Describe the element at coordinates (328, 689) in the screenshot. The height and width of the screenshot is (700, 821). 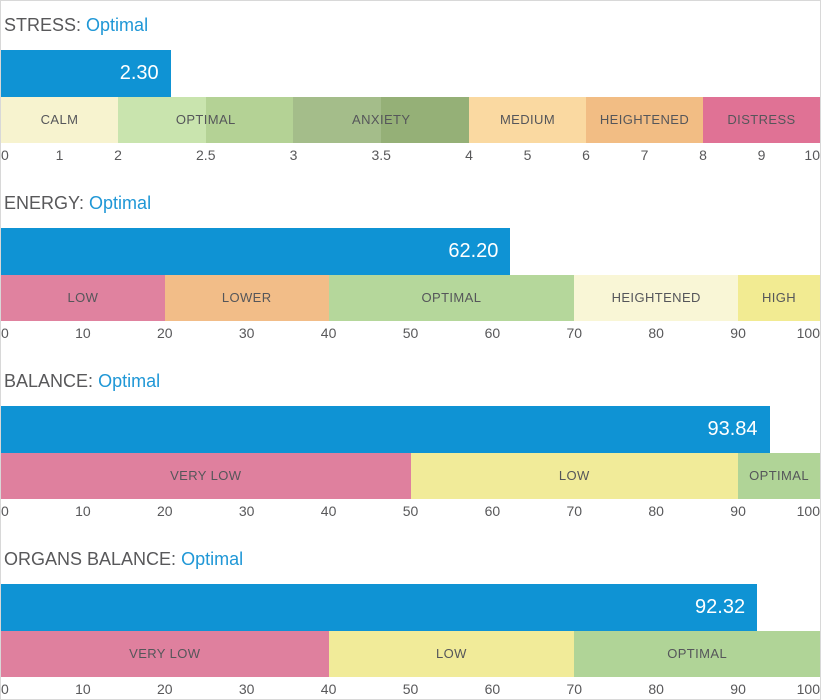
I see `axis-tick-40: 40` at that location.